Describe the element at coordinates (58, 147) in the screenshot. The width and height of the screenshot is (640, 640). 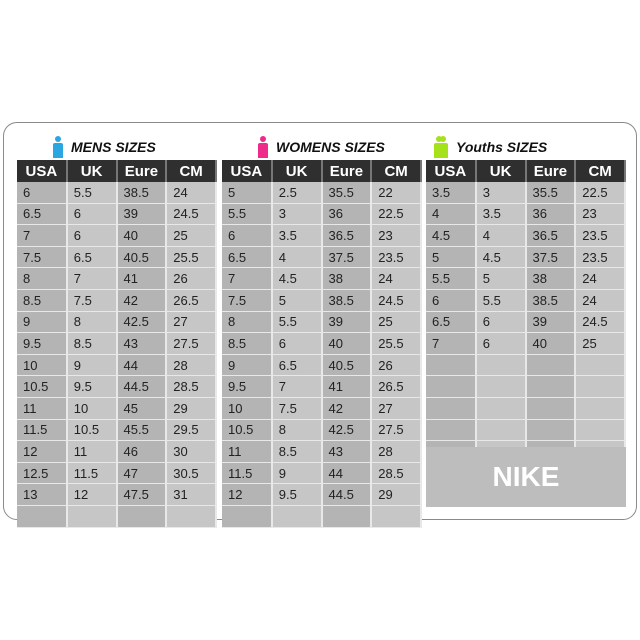
I see `man-icon` at that location.